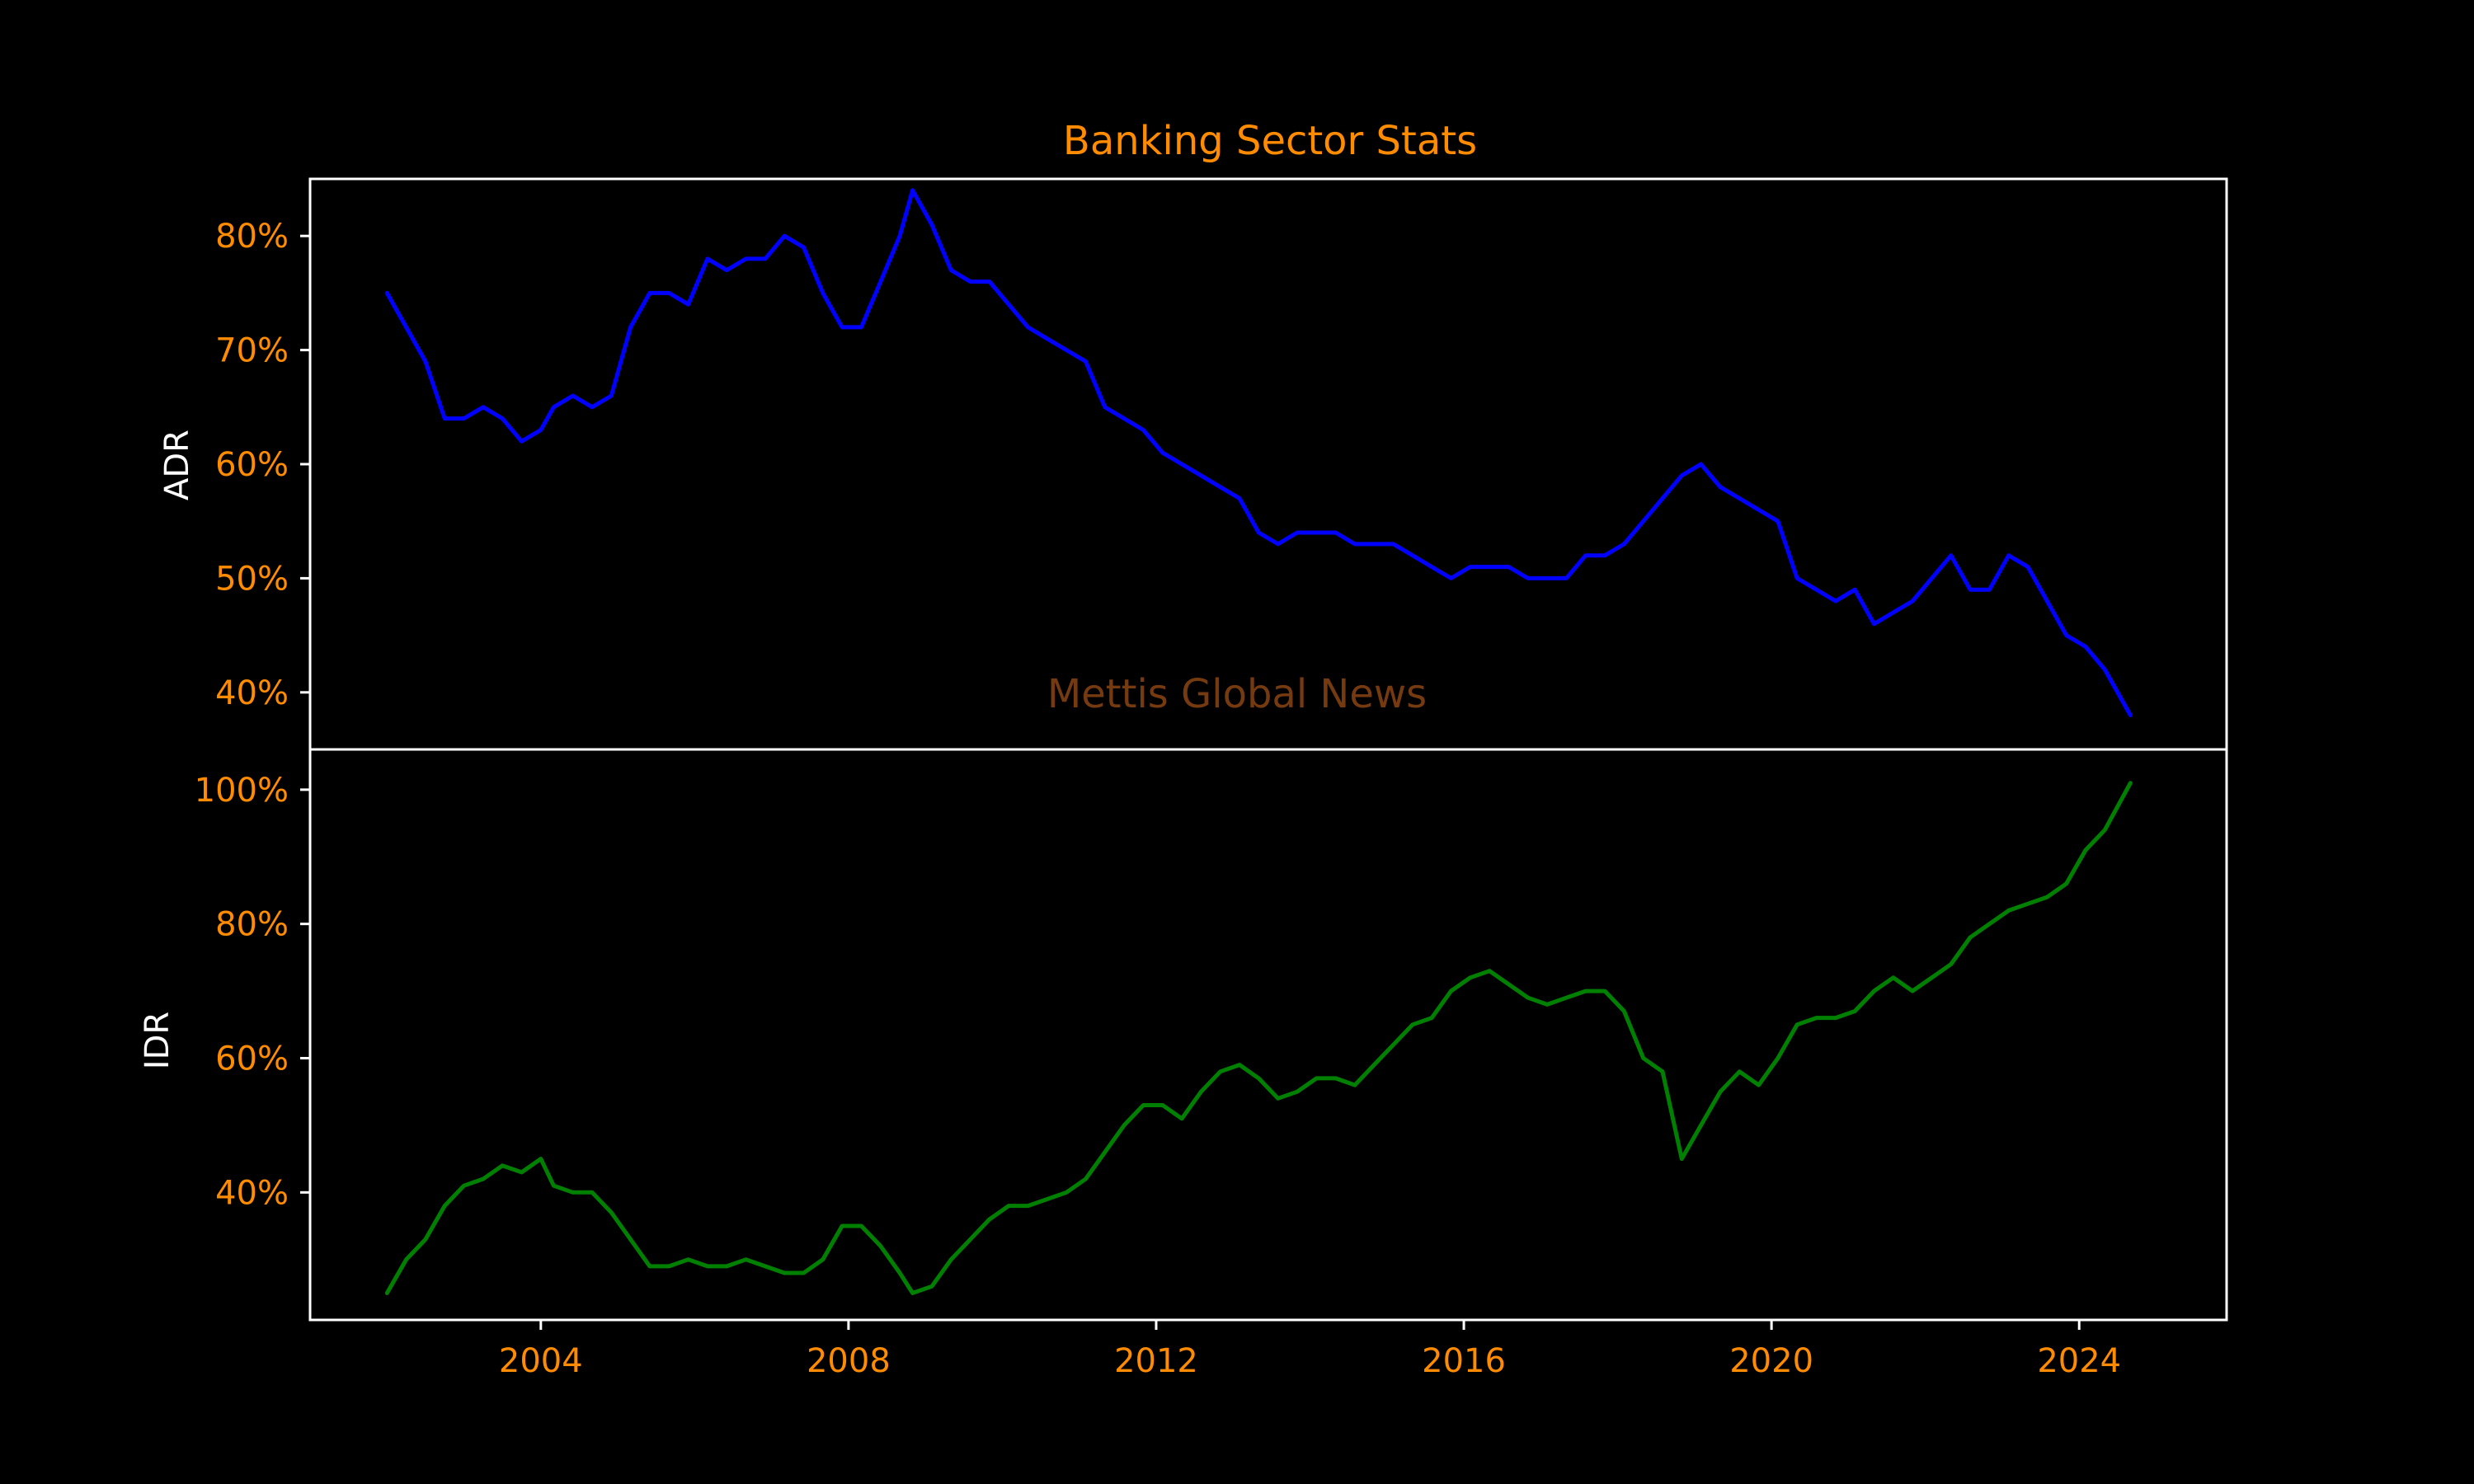 The image size is (2474, 1484). Describe the element at coordinates (1464, 1361) in the screenshot. I see `xtick-label: 2016` at that location.